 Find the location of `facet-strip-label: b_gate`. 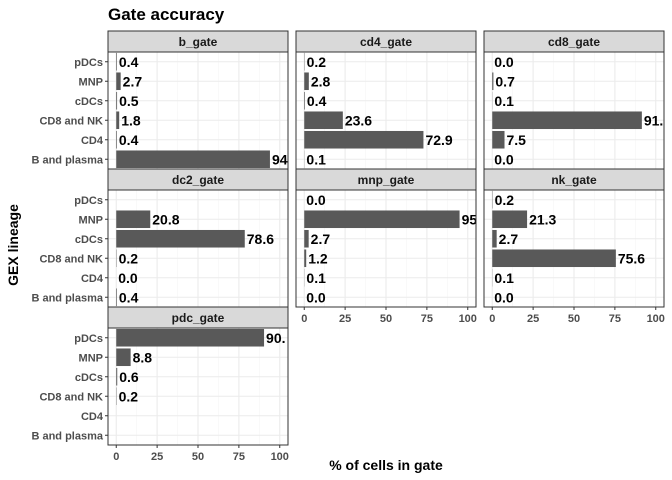

facet-strip-label: b_gate is located at coordinates (198, 42).